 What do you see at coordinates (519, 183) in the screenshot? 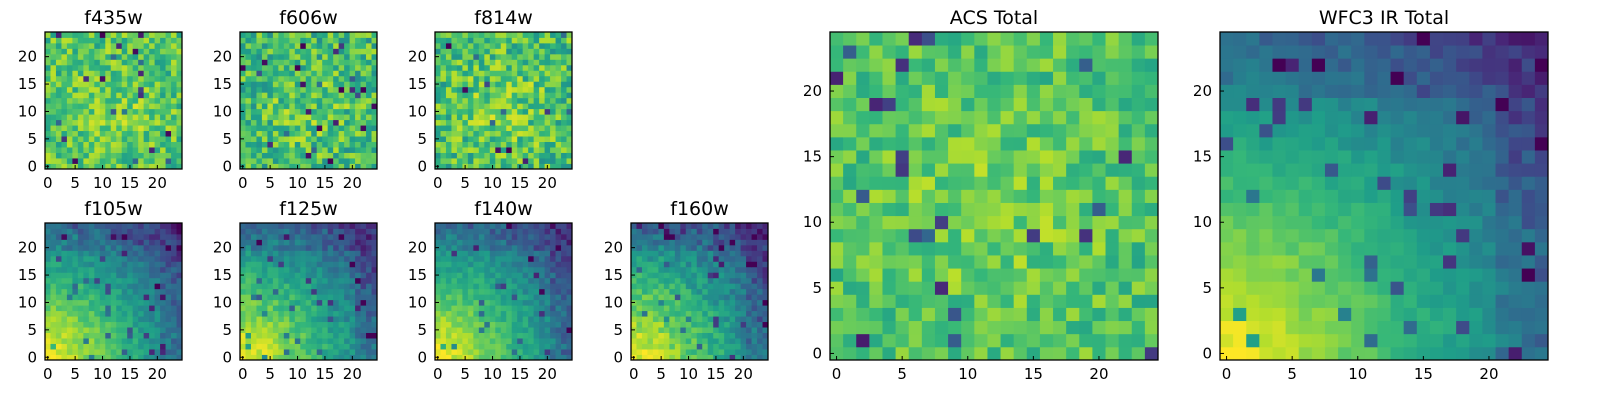
I see `x-tick-label: 15` at bounding box center [519, 183].